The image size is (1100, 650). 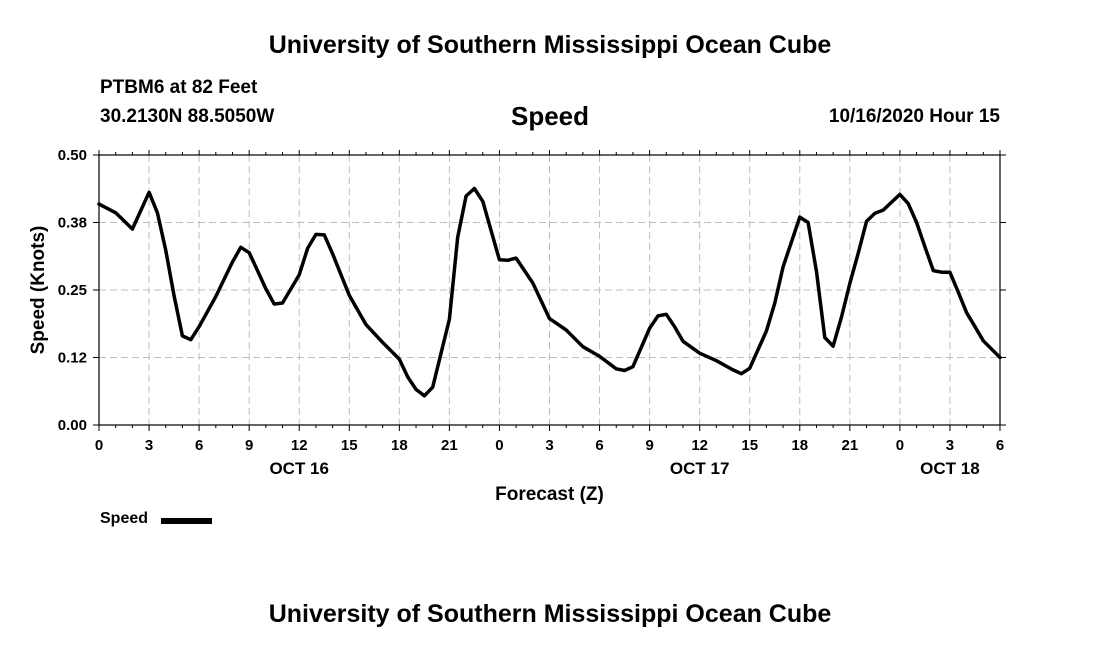 What do you see at coordinates (124, 518) in the screenshot?
I see `legend-label: Speed` at bounding box center [124, 518].